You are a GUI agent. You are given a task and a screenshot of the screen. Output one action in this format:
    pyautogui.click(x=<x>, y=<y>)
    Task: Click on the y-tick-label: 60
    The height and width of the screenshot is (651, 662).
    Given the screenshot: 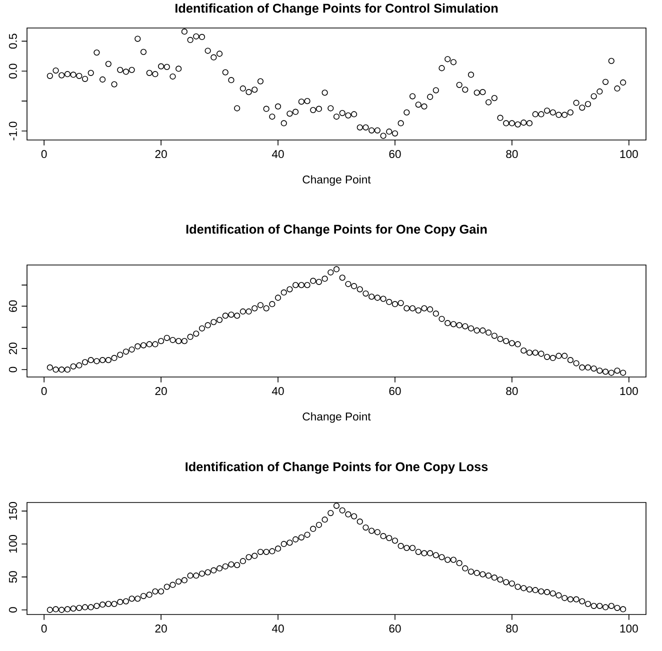 What is the action you would take?
    pyautogui.click(x=12, y=306)
    